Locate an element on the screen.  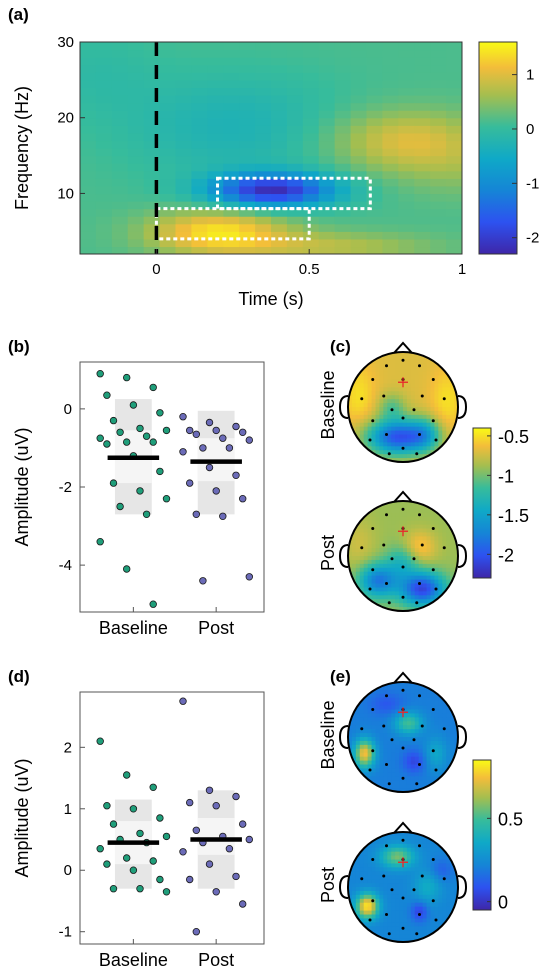
tf-y-axis-label: Frequency (Hz) is located at coordinates (22, 148).